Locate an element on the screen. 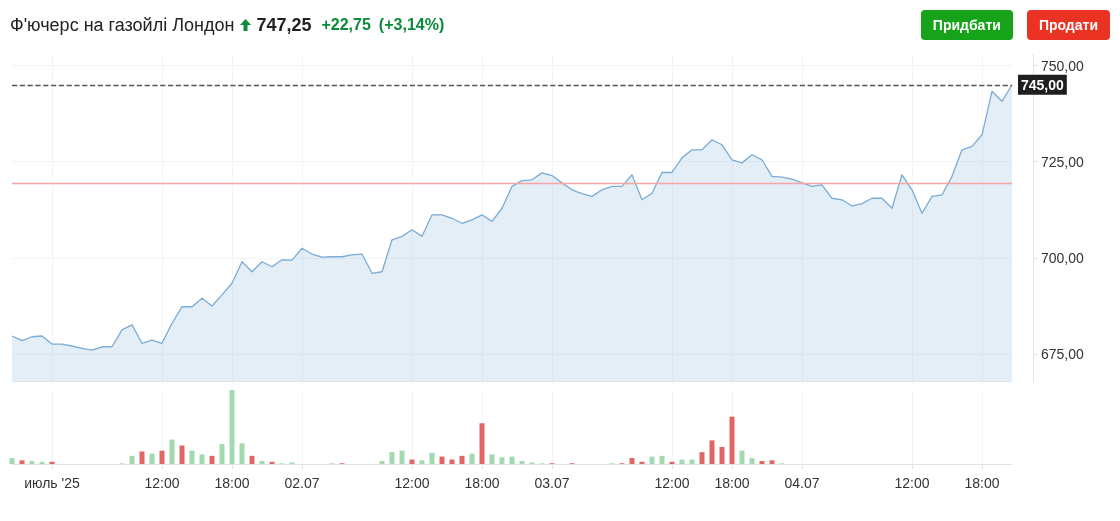 The width and height of the screenshot is (1120, 521). ref-line-label: 745,00 is located at coordinates (1043, 84).